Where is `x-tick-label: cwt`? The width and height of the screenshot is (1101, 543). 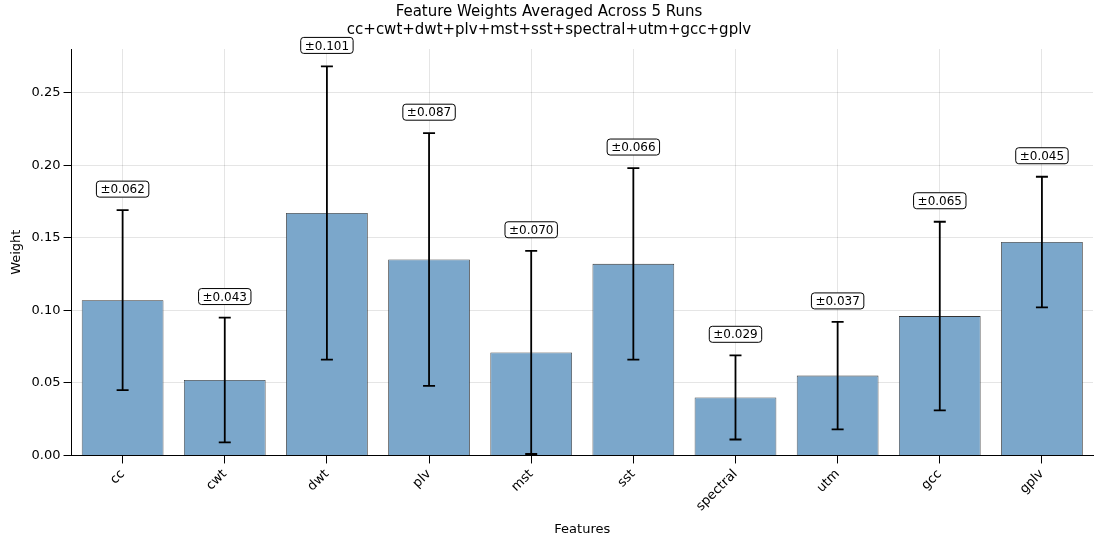 x-tick-label: cwt is located at coordinates (216, 479).